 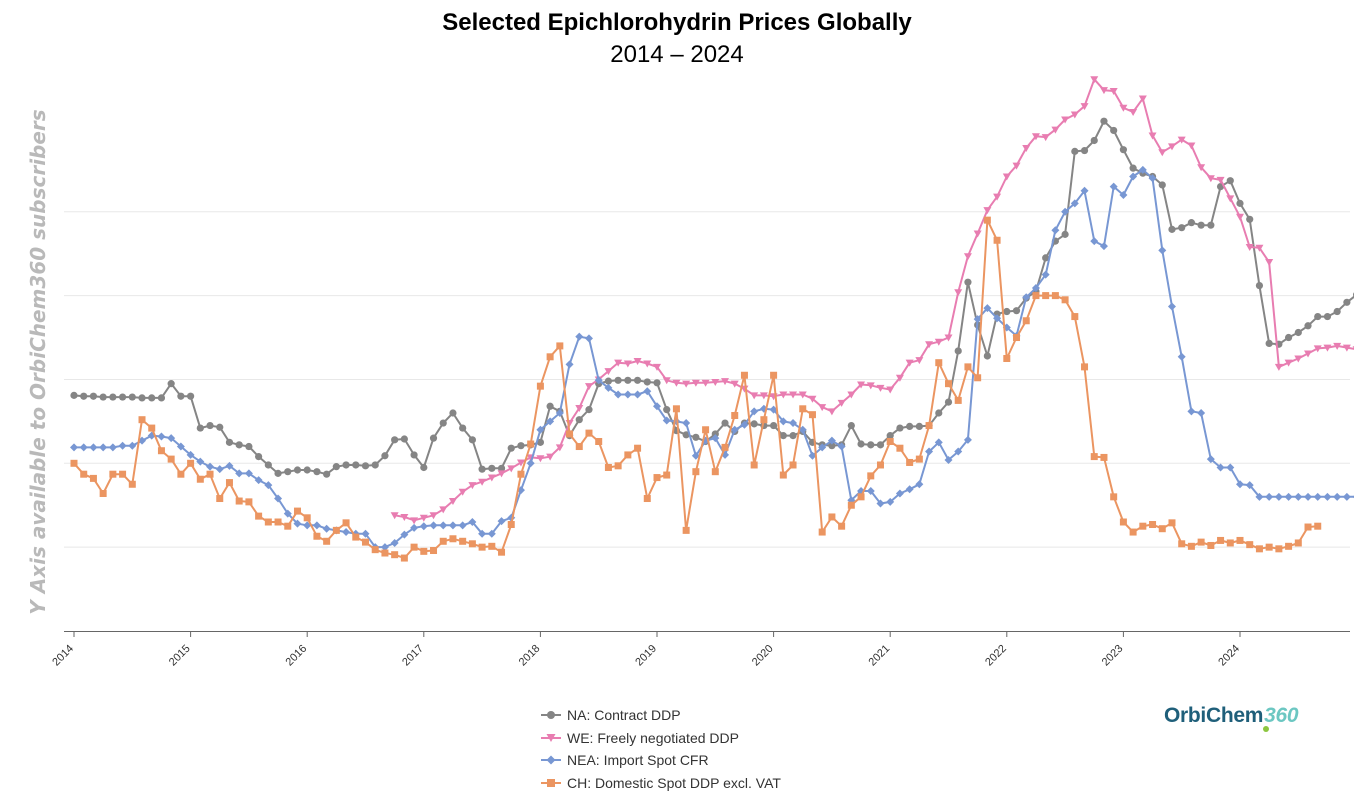 I want to click on x-tick-label: 2014, so click(x=63, y=656).